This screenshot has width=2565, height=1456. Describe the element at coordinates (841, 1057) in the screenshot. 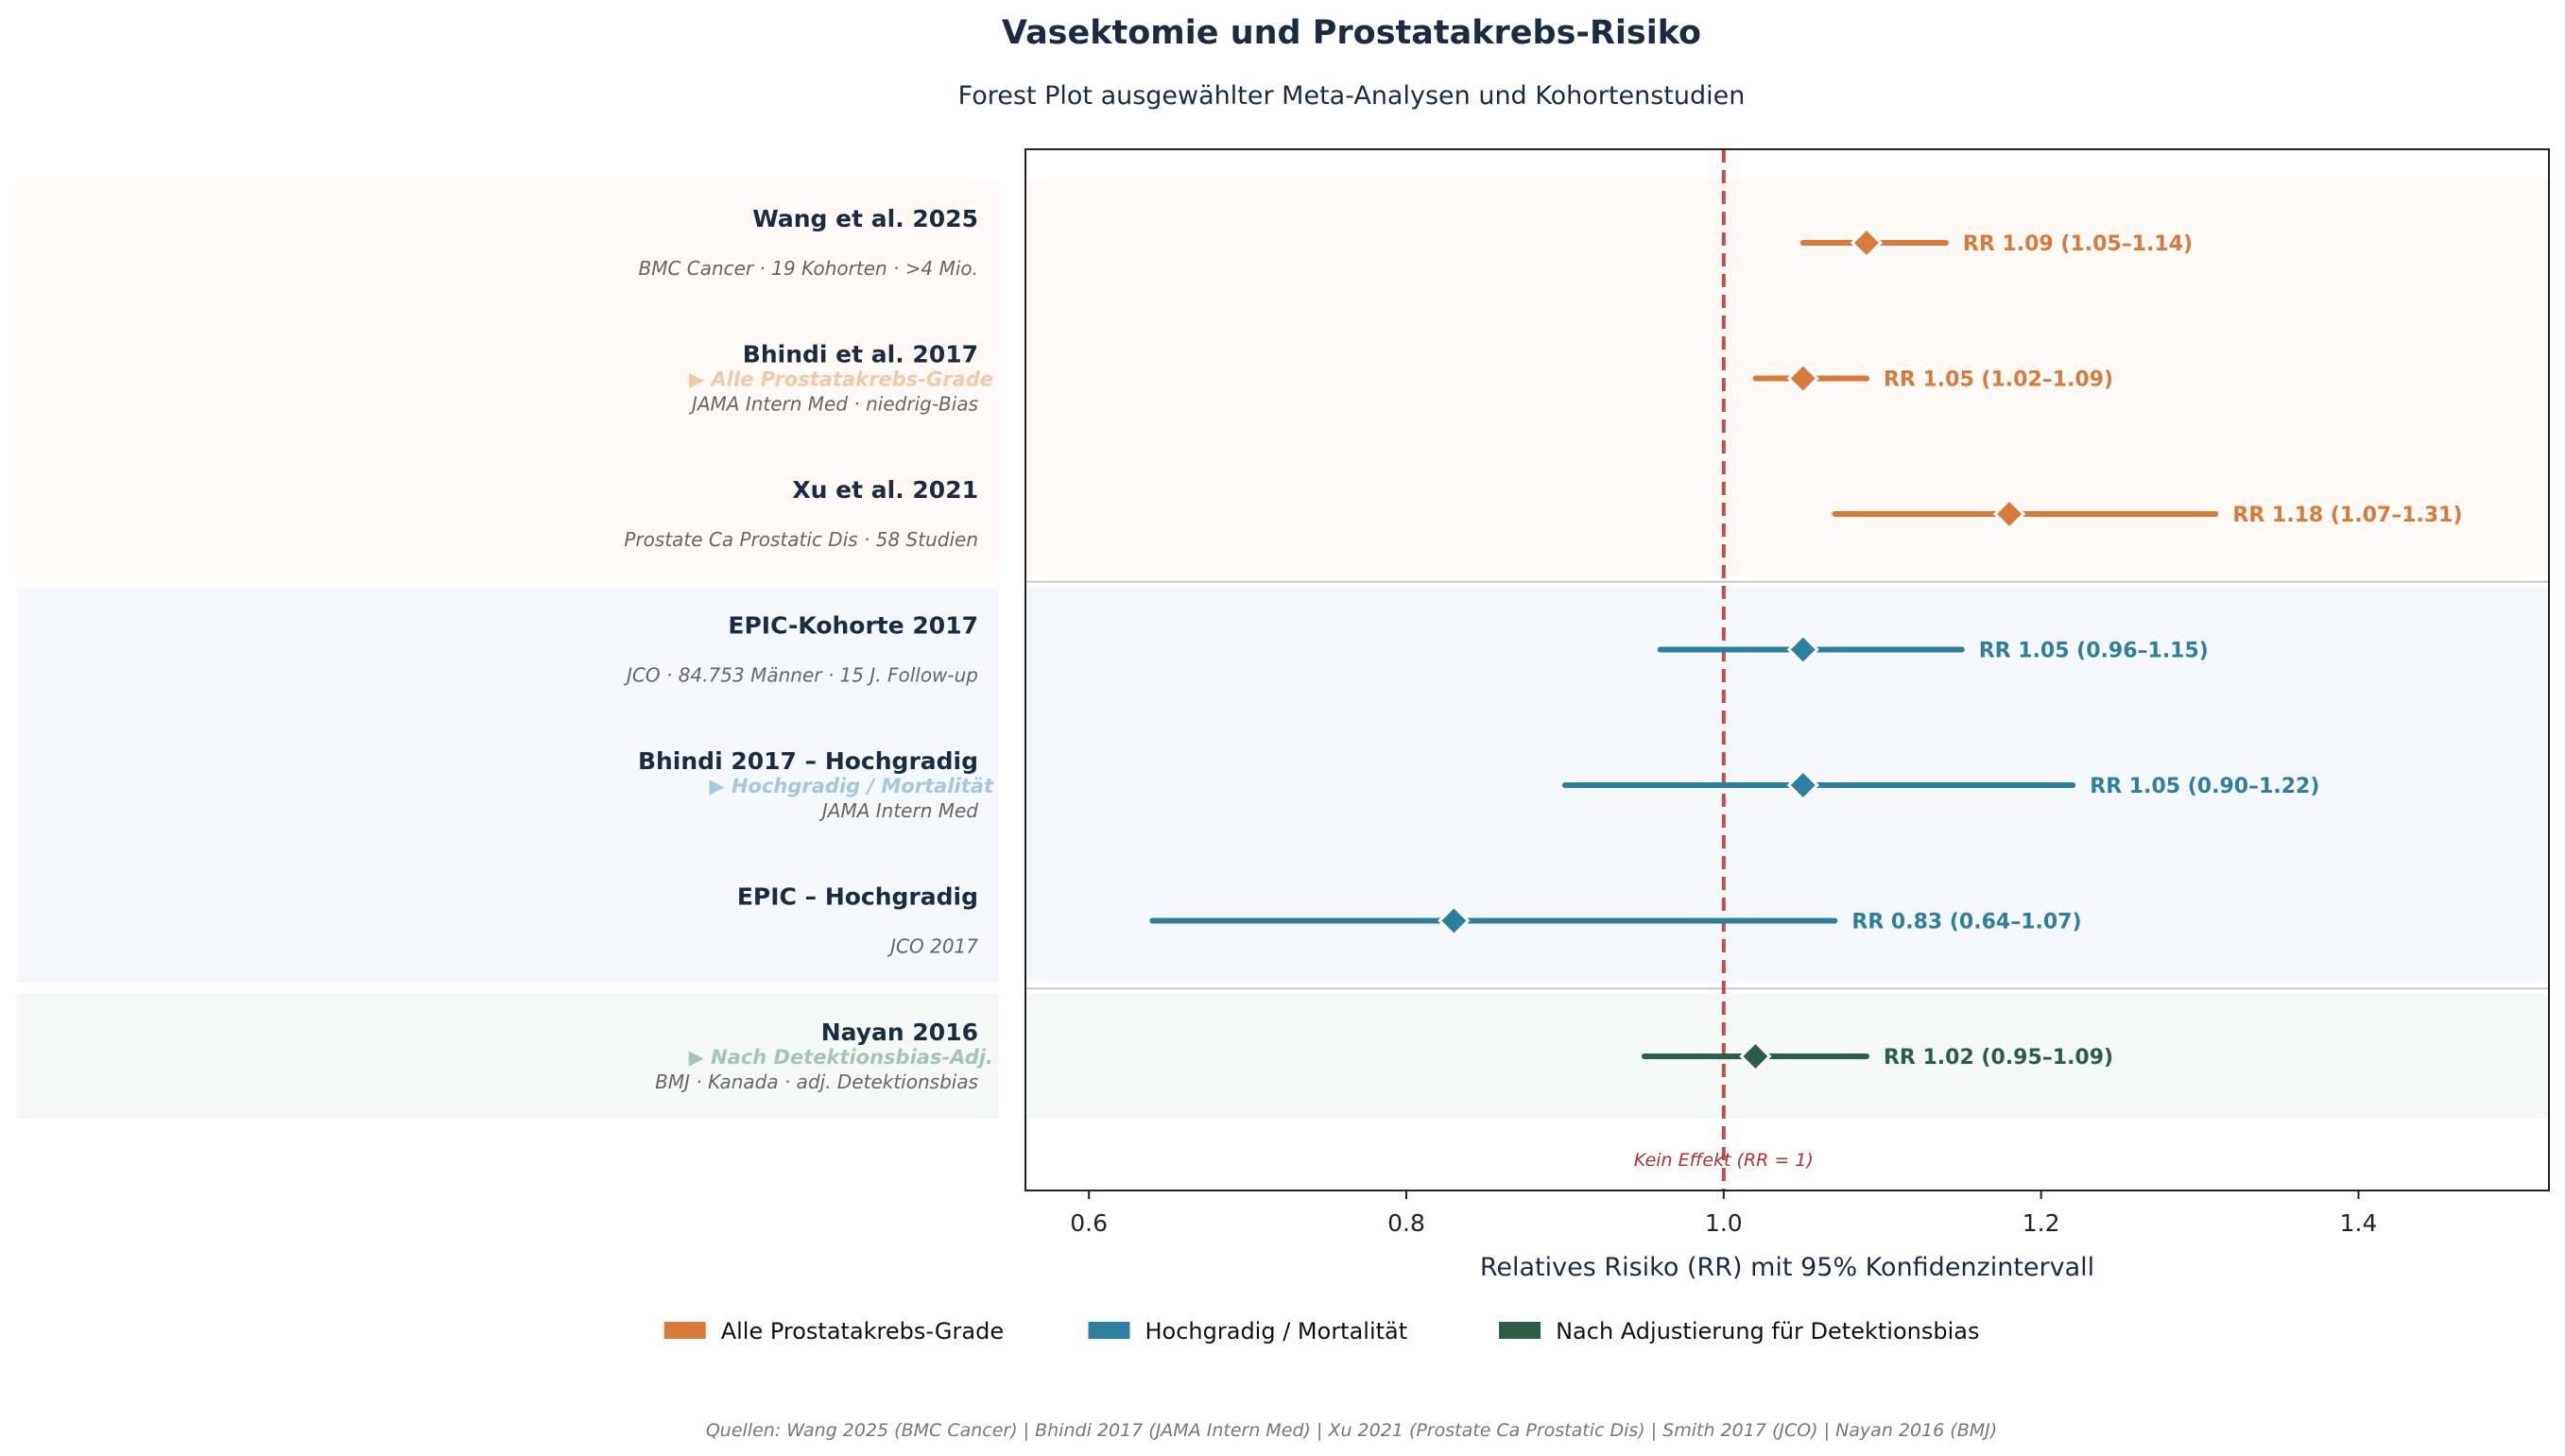

I see `group-label: ▶ Nach Detektionsbias-Adj.` at that location.